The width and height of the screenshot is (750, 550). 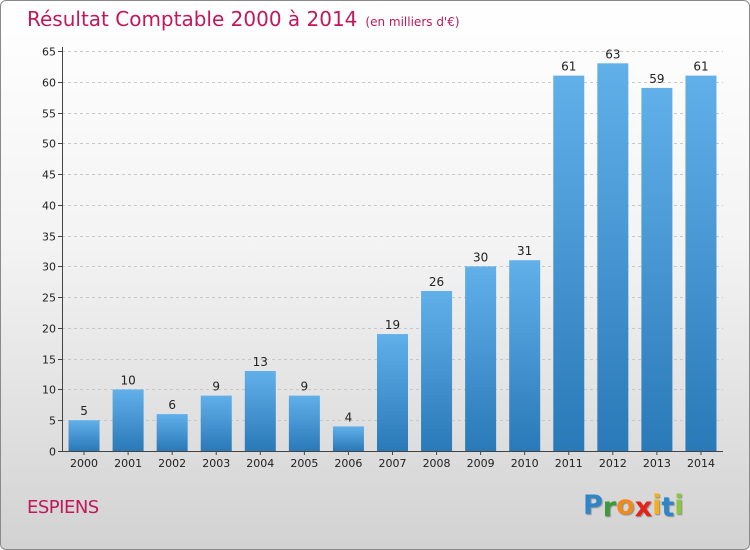 I want to click on x-tick-label: 2009, so click(x=481, y=463).